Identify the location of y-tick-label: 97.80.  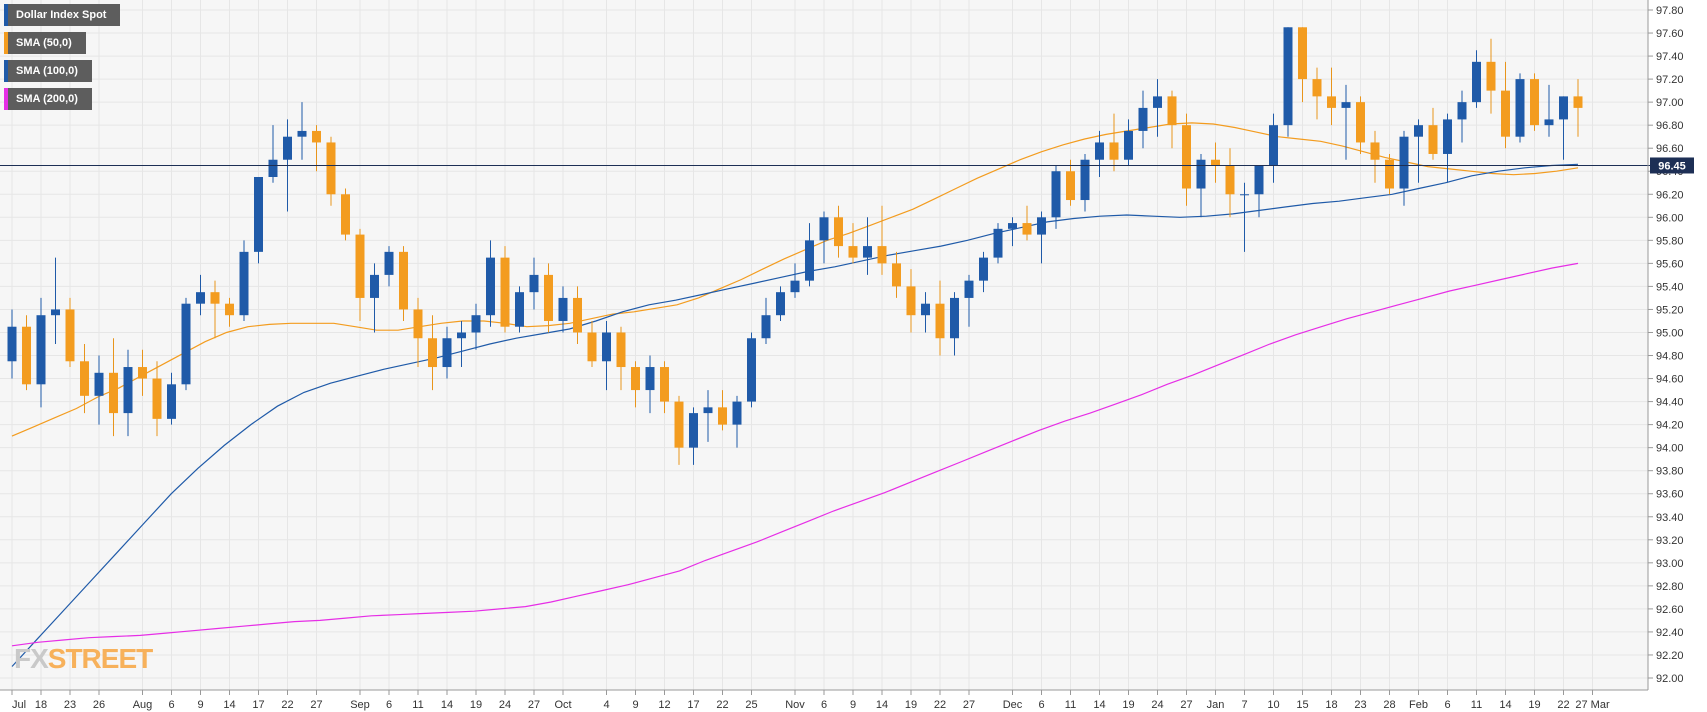
(1670, 11).